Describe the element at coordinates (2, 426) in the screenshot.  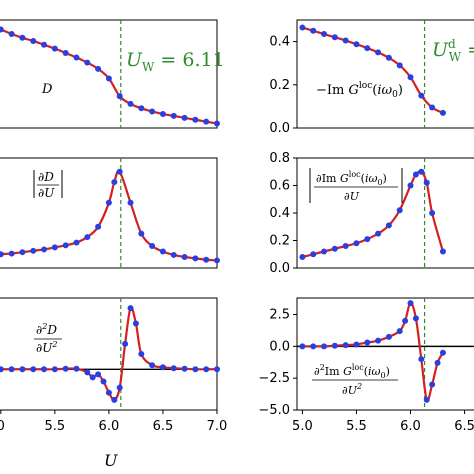
I see `x-tick-label: 0` at that location.